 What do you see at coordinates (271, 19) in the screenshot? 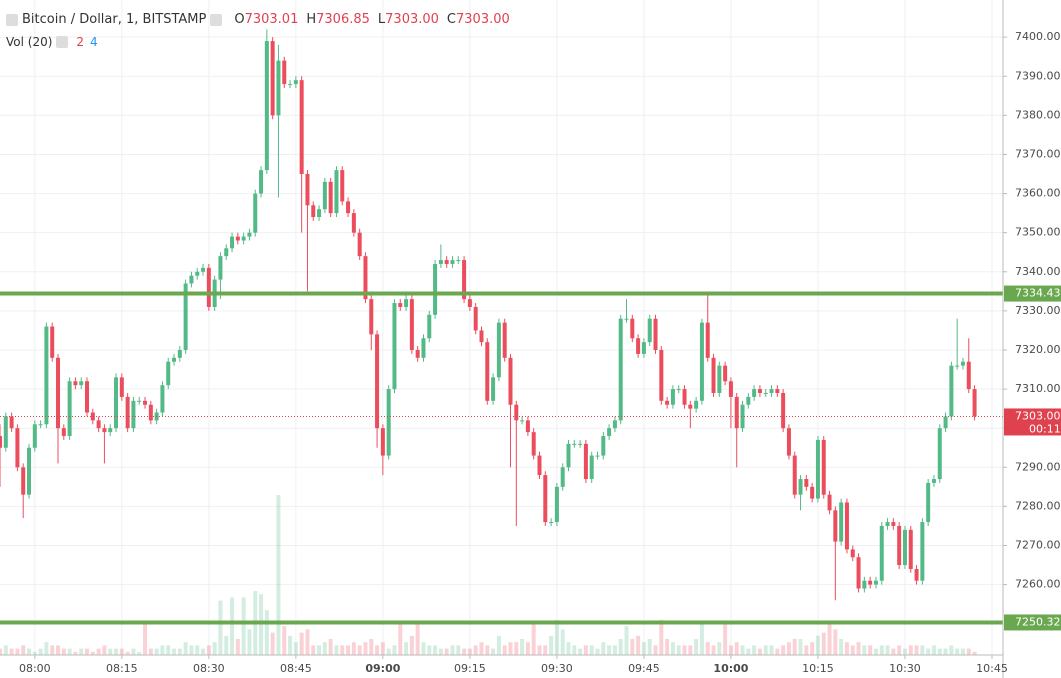
I see `ohlc-value: 7303.01` at bounding box center [271, 19].